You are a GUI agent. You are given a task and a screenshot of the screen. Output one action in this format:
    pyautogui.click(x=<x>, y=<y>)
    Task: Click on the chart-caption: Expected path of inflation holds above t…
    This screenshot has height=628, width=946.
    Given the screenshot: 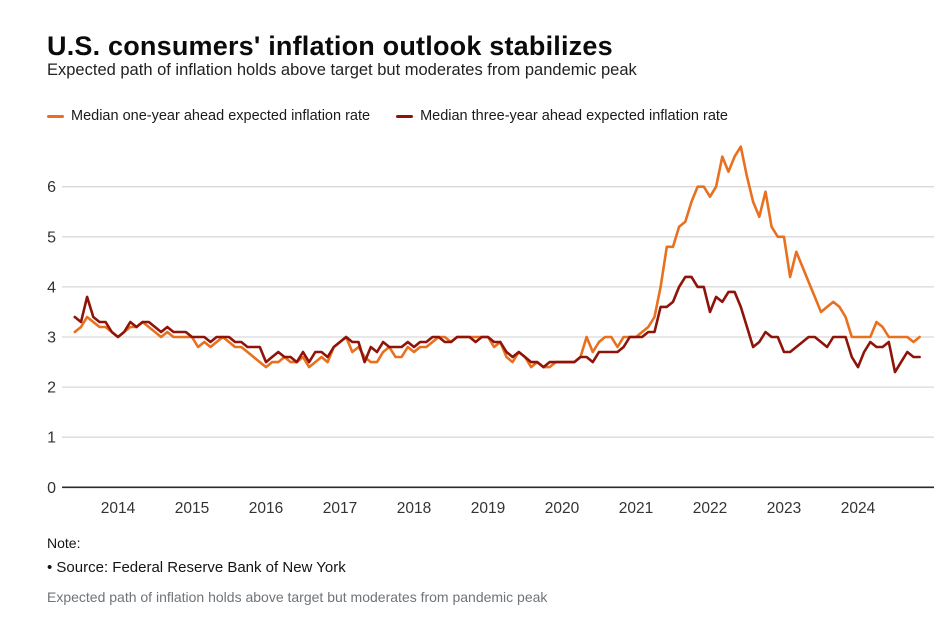 What is the action you would take?
    pyautogui.click(x=297, y=597)
    